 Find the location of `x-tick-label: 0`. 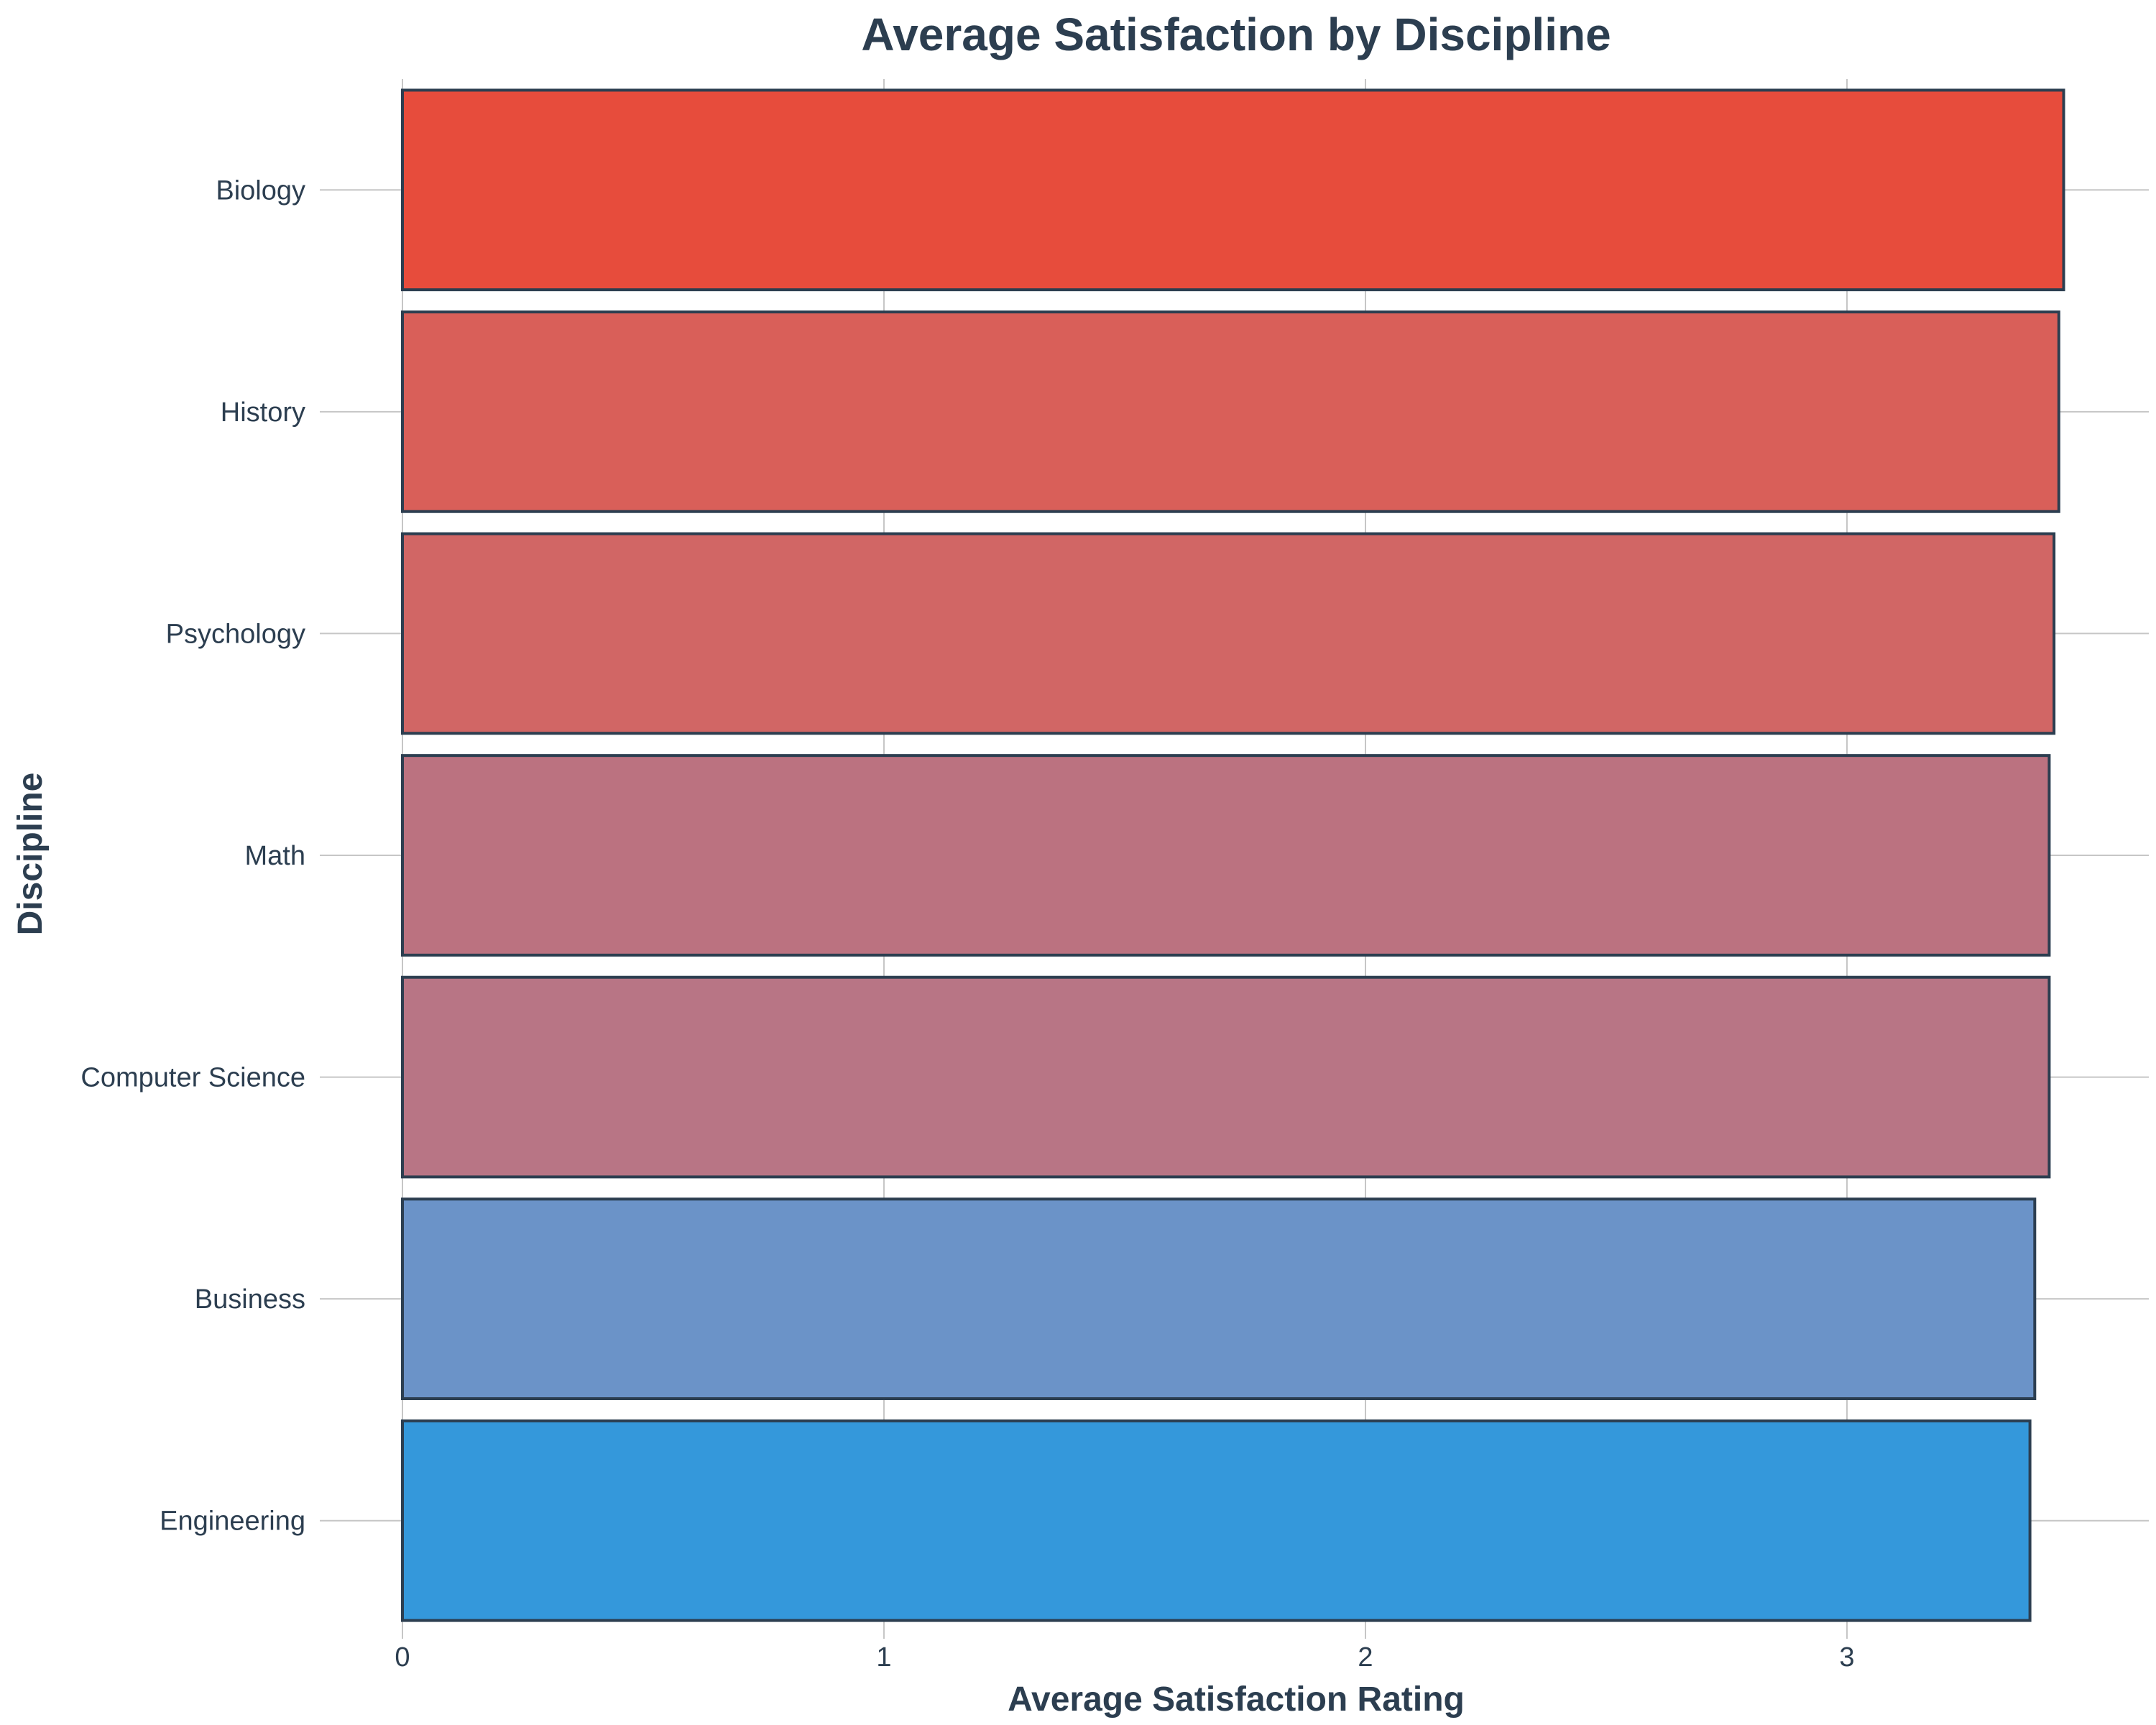

x-tick-label: 0 is located at coordinates (402, 1657).